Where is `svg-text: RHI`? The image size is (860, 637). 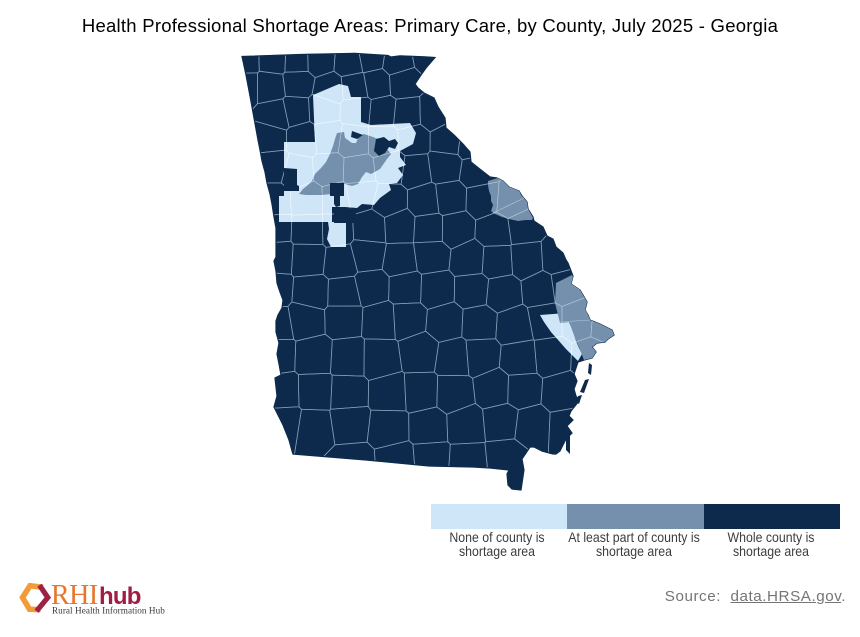 svg-text: RHI is located at coordinates (74, 595).